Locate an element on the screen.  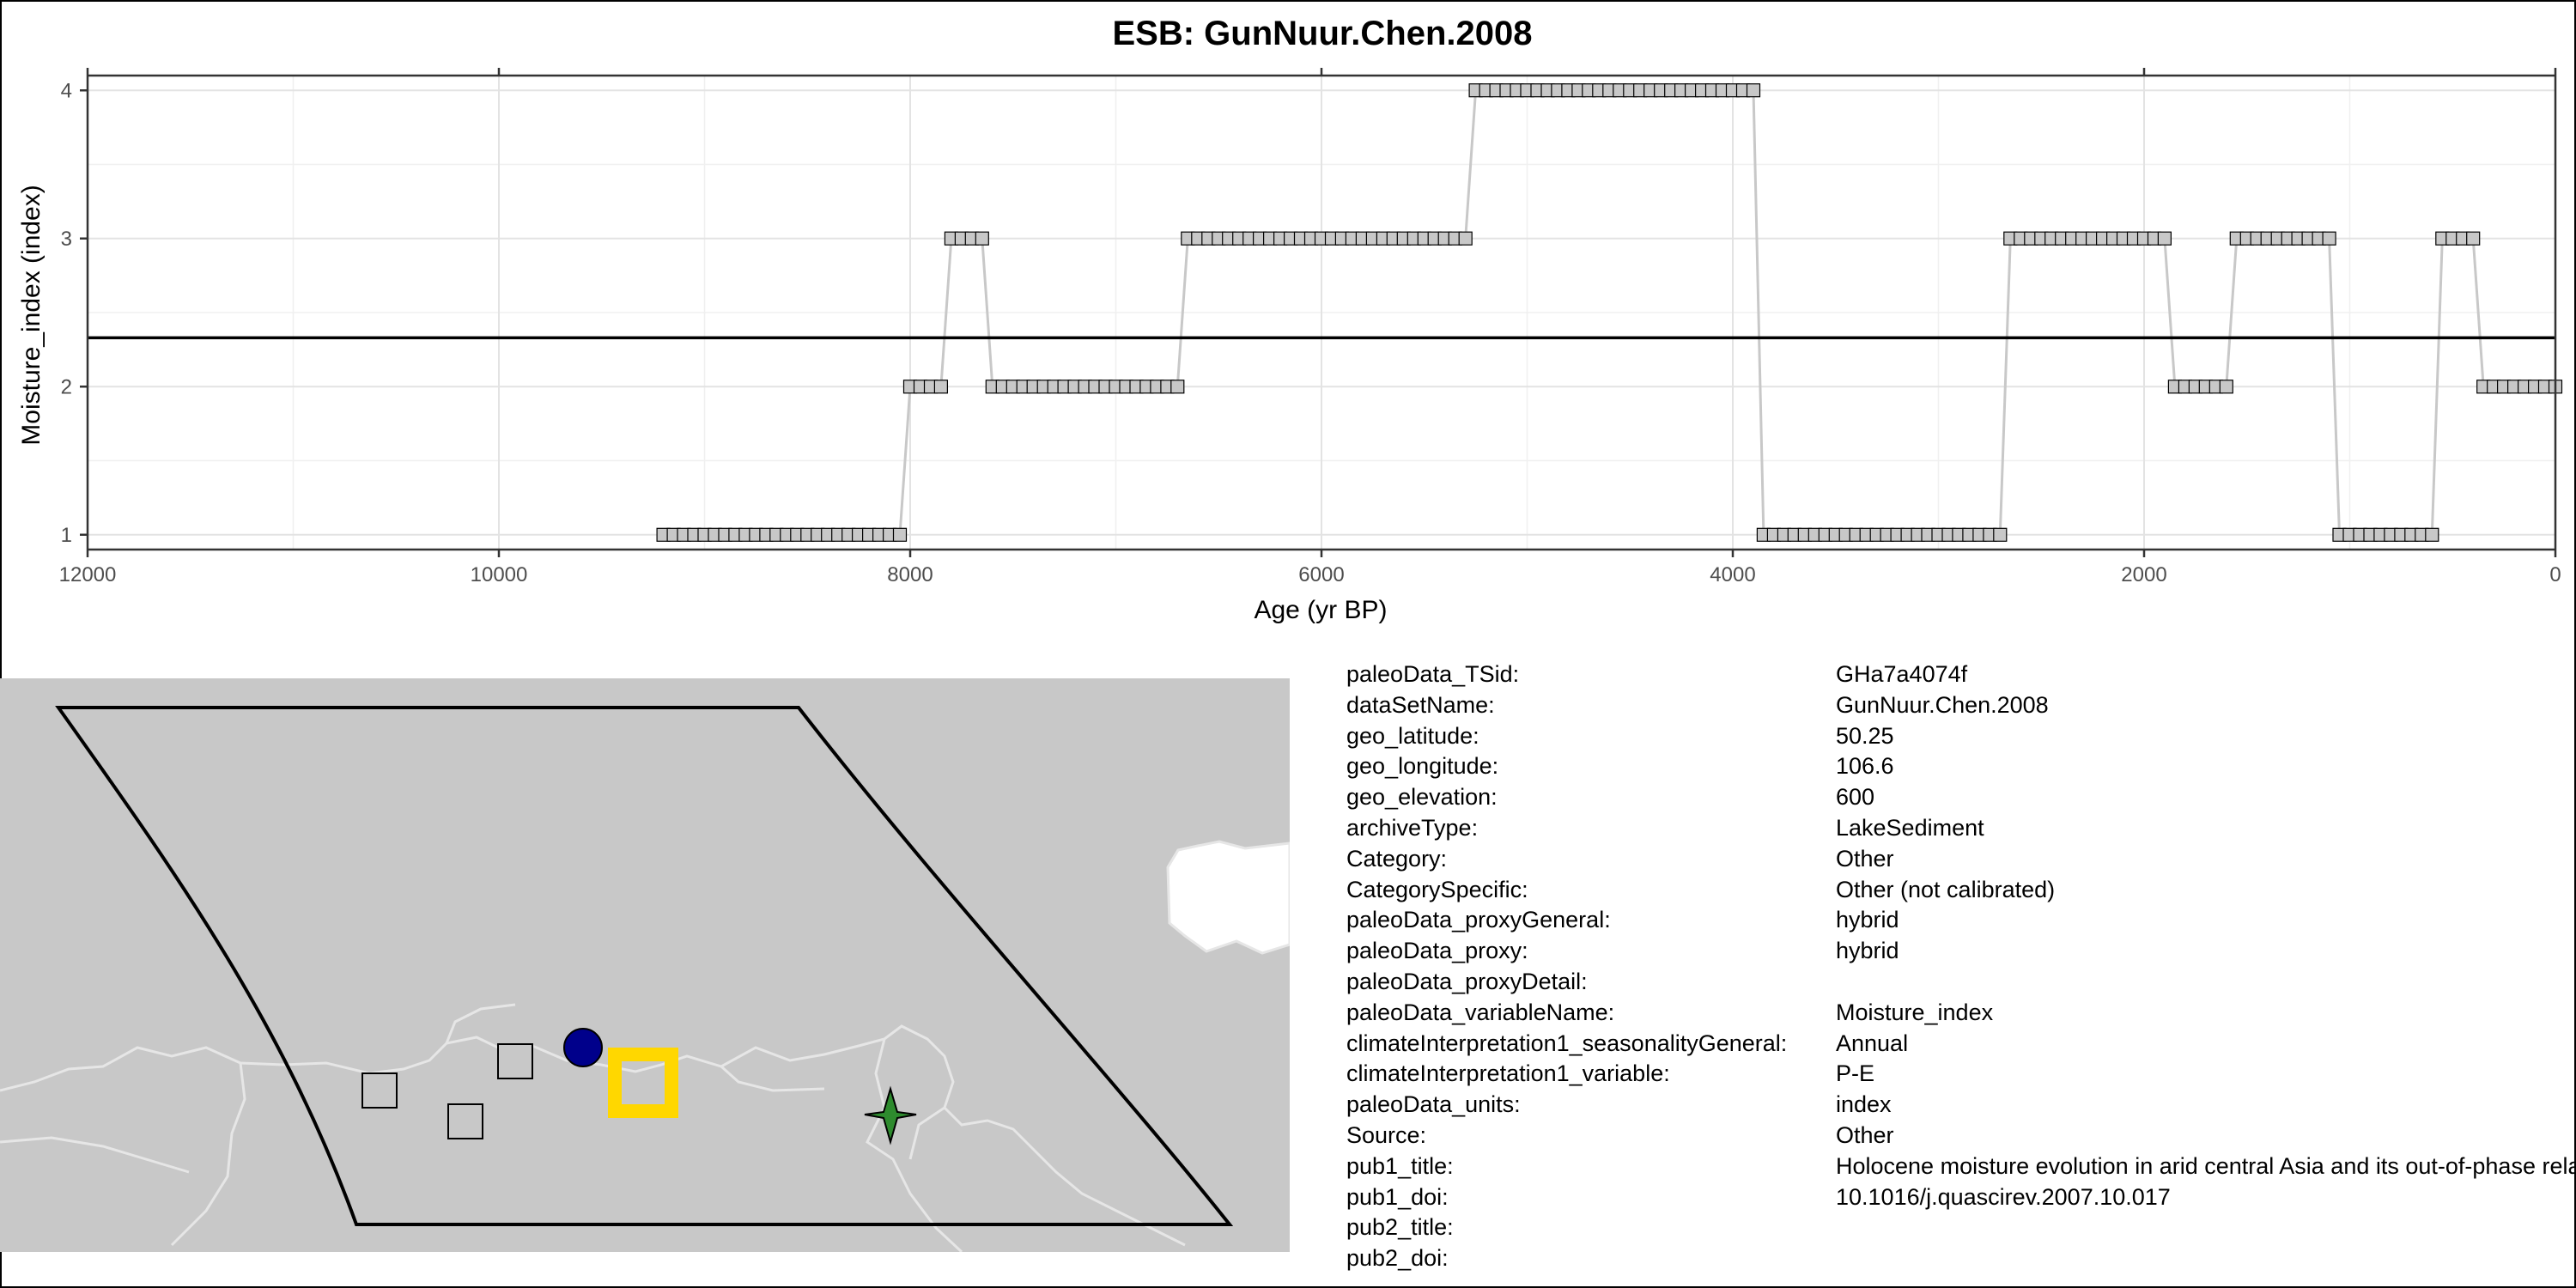
metadata-row: paleoData_proxyDetail: is located at coordinates (1960, 983).